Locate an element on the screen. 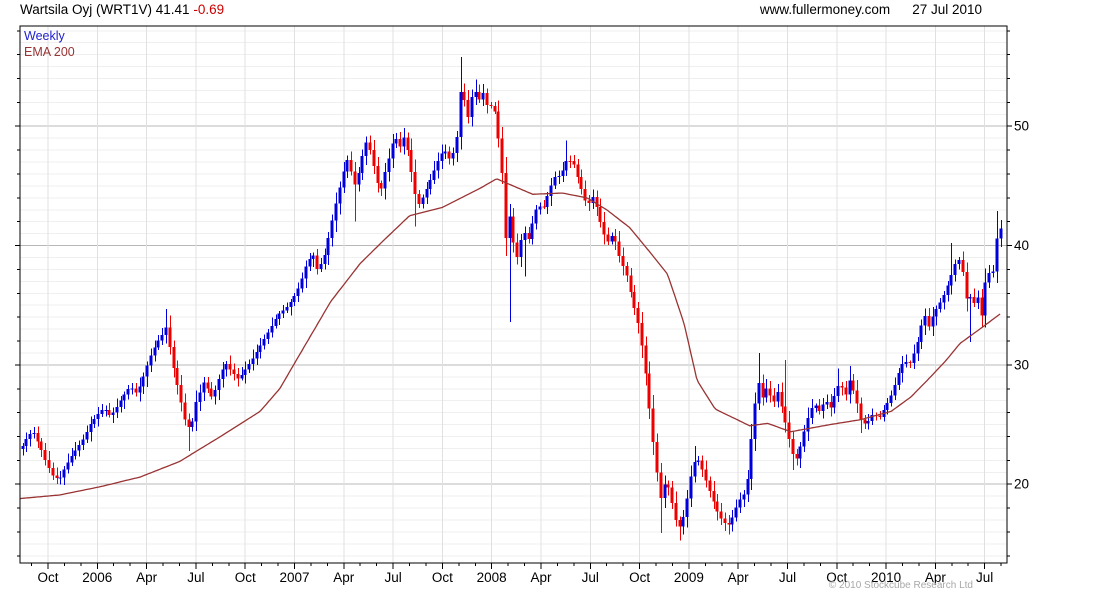 This screenshot has width=1100, height=600. copyright-notice: © 2010 Stockcube Research Ltd is located at coordinates (900, 585).